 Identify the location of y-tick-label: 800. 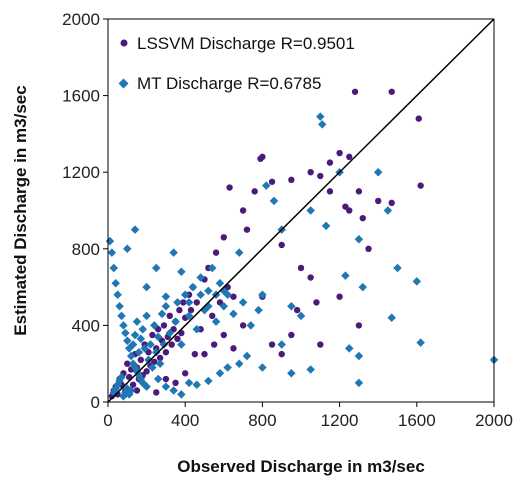
(86, 249).